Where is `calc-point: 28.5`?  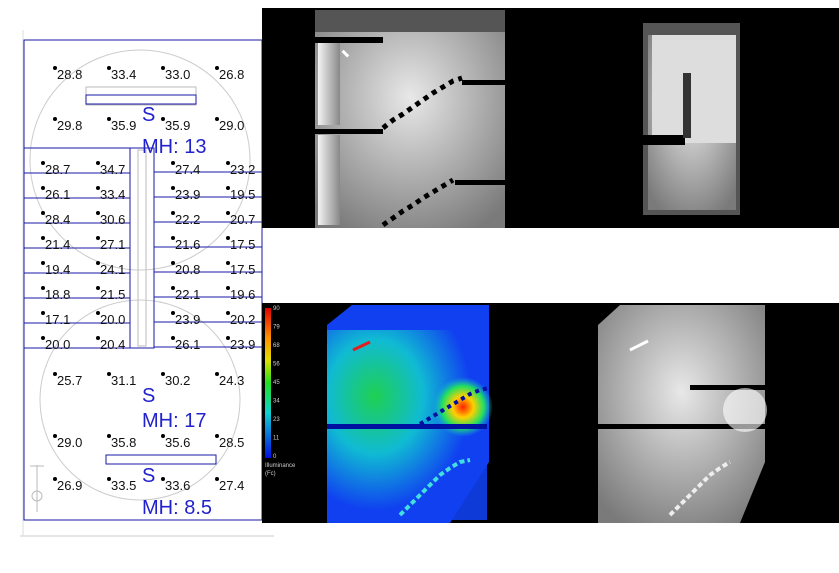 calc-point: 28.5 is located at coordinates (229, 442).